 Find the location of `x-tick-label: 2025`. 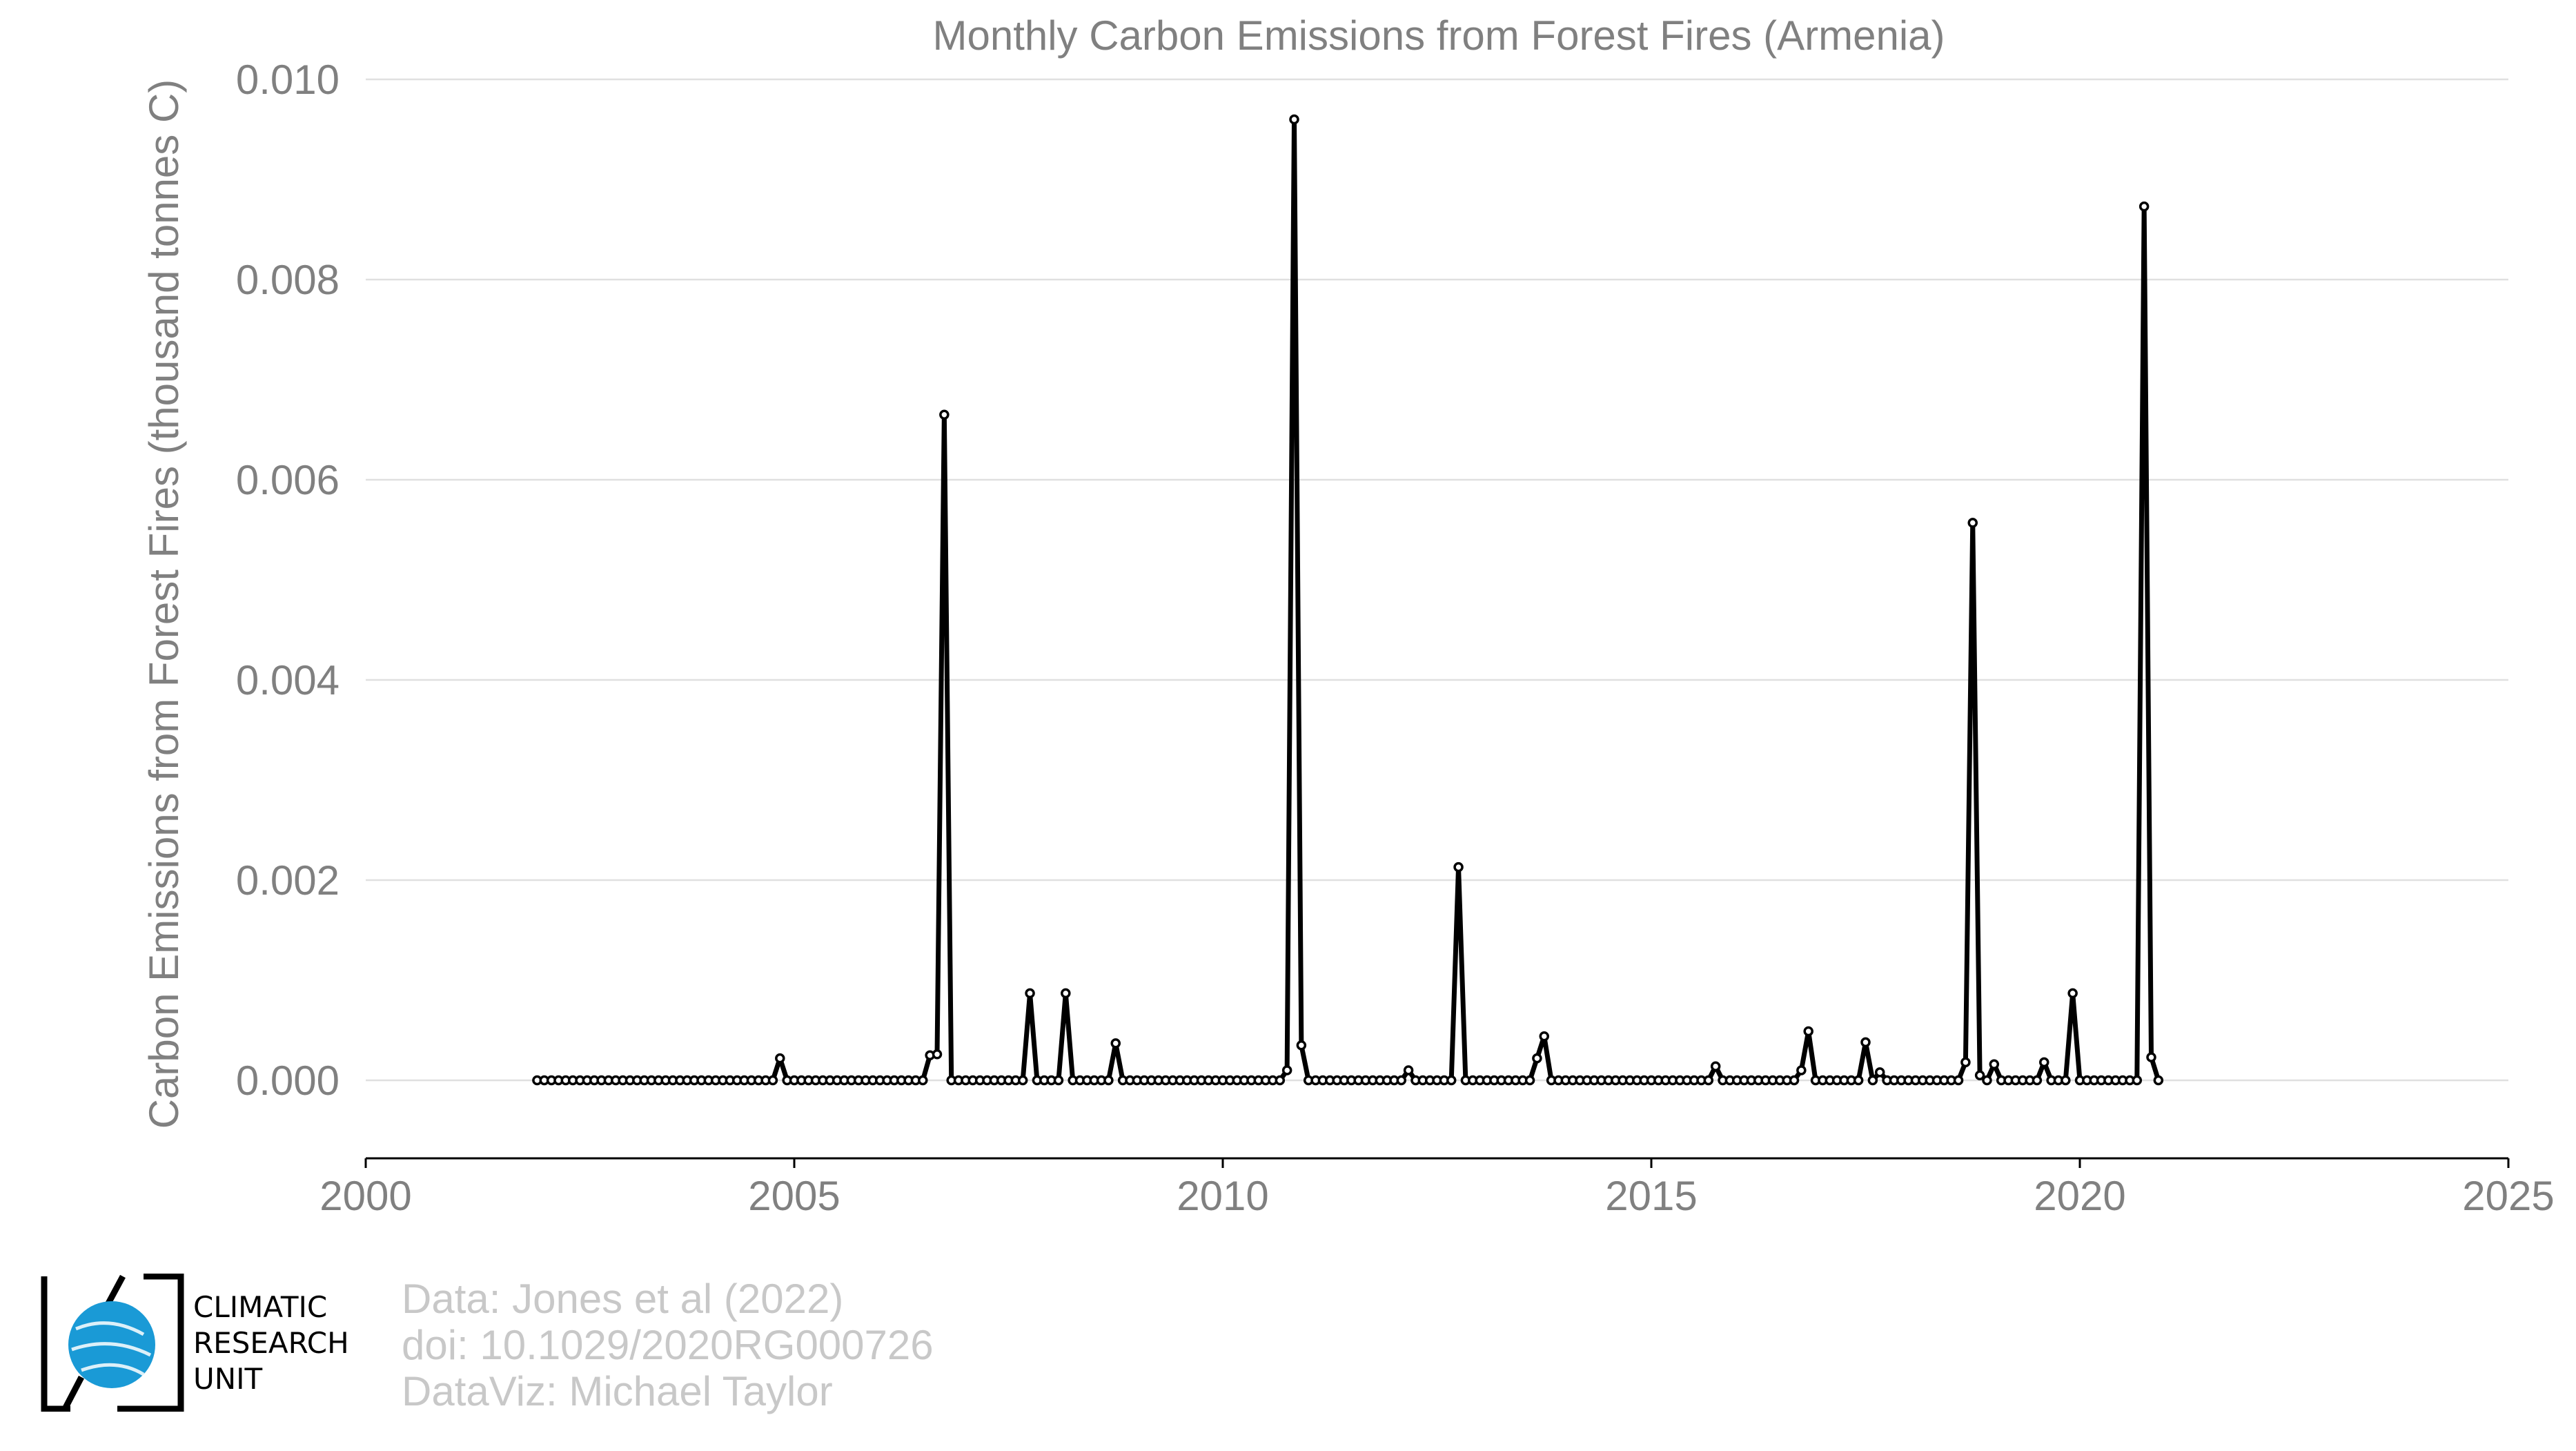

x-tick-label: 2025 is located at coordinates (2508, 1196).